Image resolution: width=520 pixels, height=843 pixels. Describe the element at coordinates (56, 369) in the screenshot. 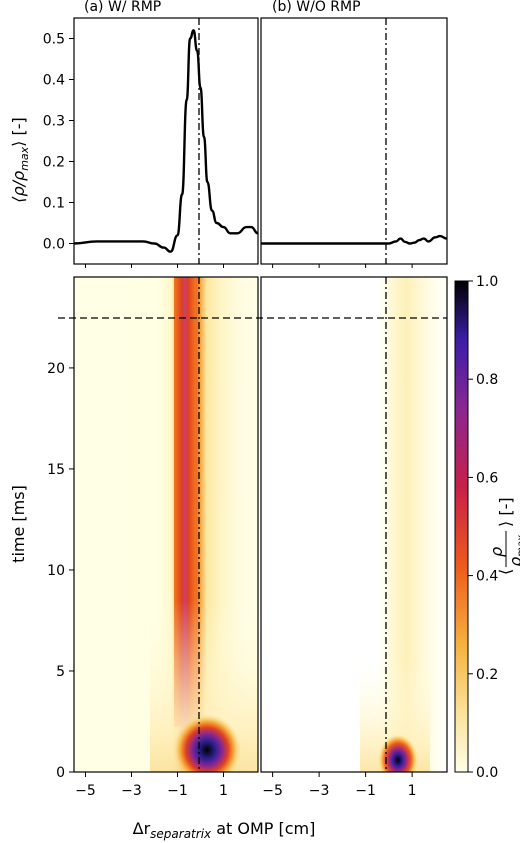

I see `heatmap-y-tick-label: 20` at that location.